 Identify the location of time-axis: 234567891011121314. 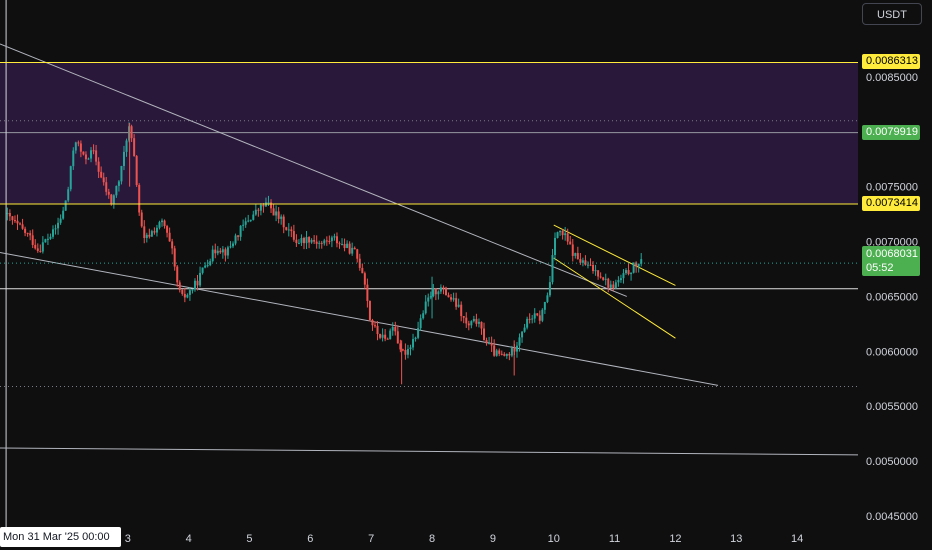
(433, 539).